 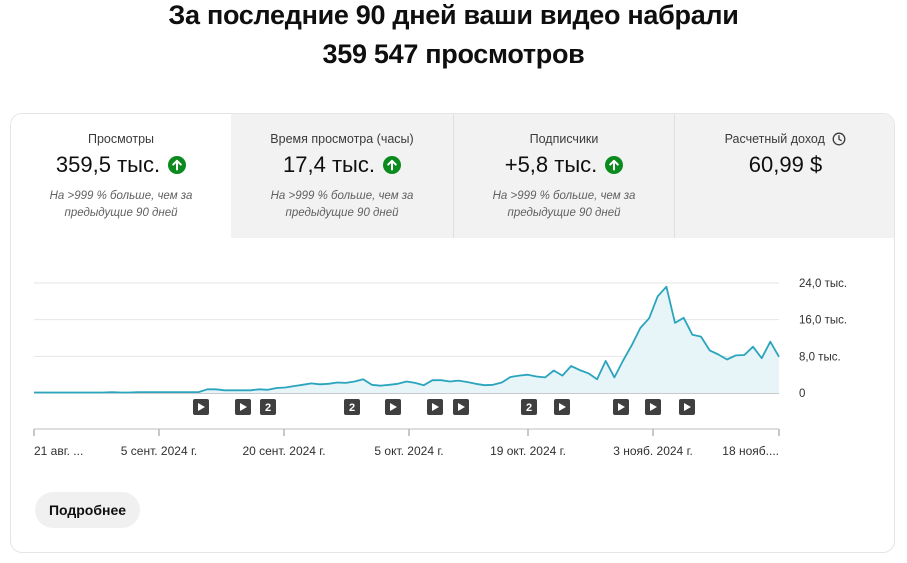 I want to click on x-tick-label: 3 нояб. 2024 г., so click(x=653, y=451).